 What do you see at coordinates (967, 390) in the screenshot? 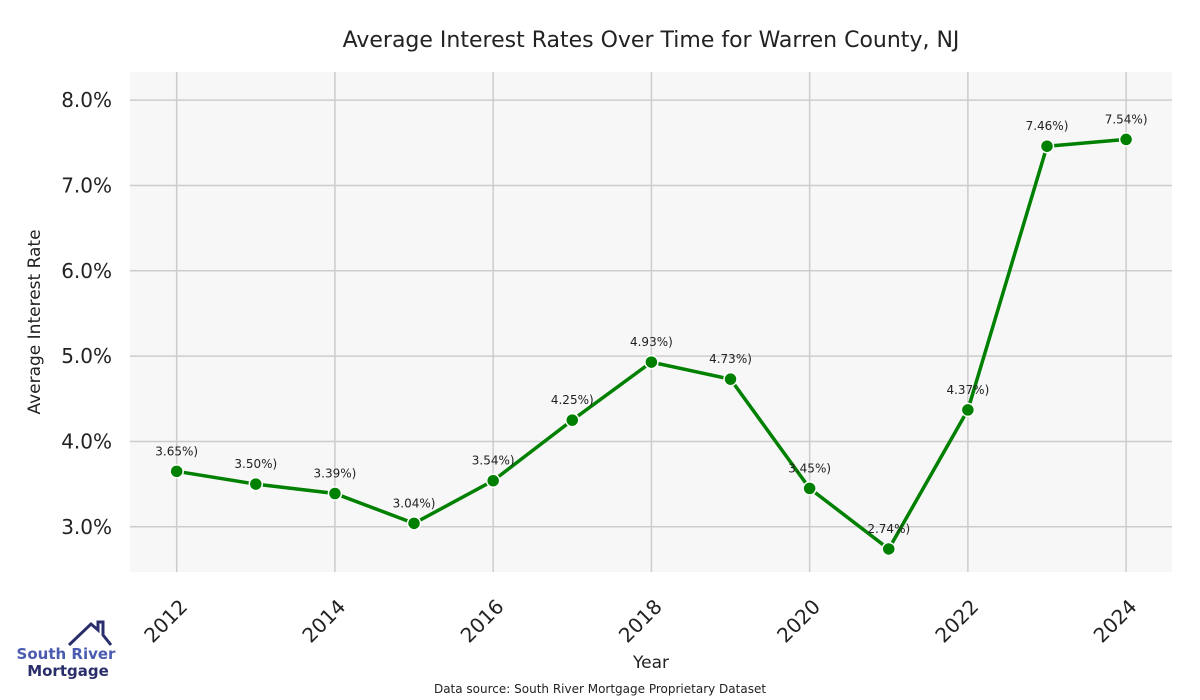
I see `data-label: 4.37%)` at bounding box center [967, 390].